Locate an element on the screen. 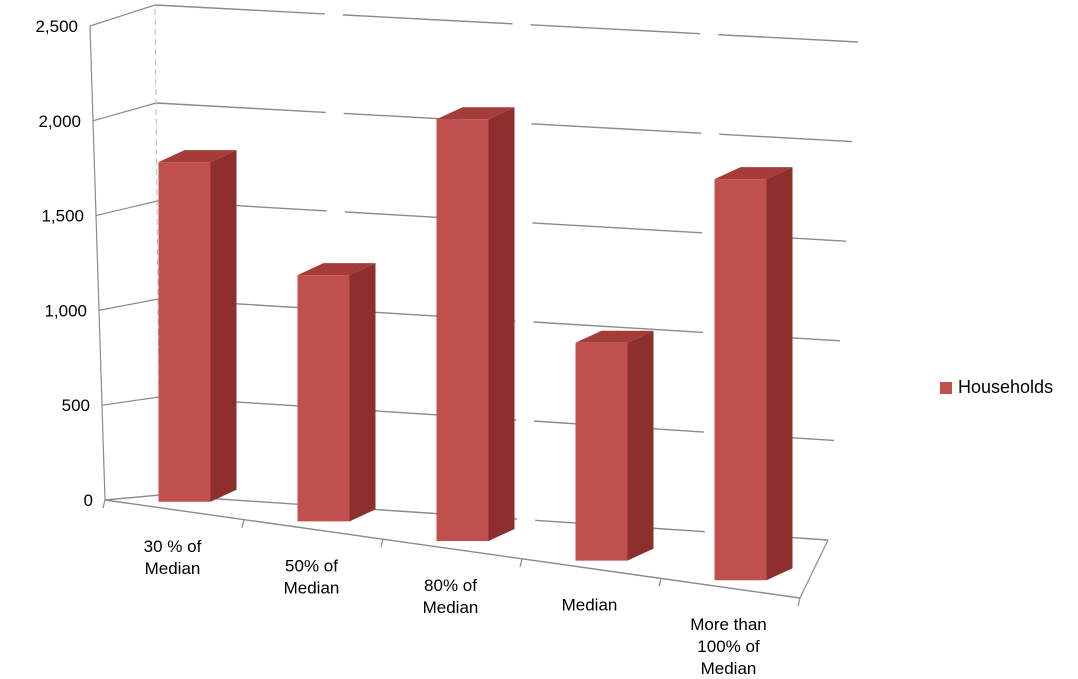  x-tick-label: 50% of Median is located at coordinates (312, 576).